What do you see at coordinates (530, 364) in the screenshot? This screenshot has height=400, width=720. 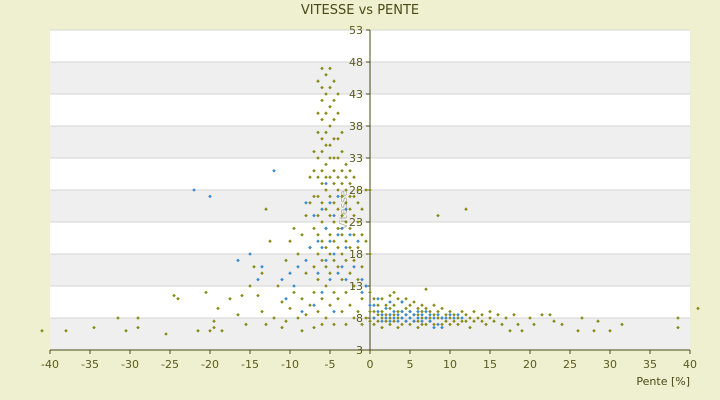 I see `x-tick-label: 20` at bounding box center [530, 364].